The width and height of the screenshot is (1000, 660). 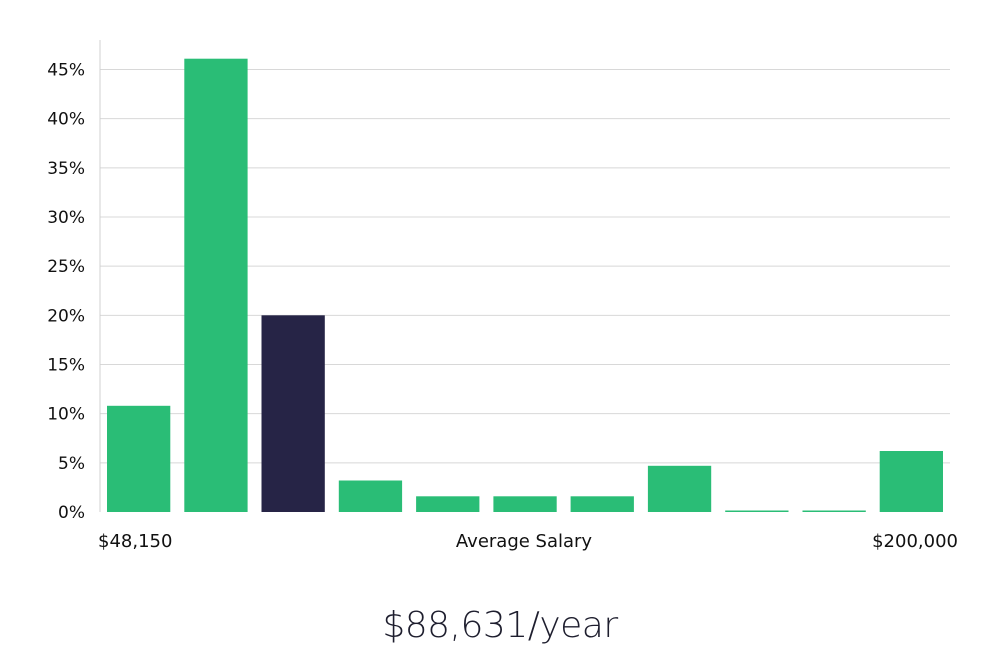 What do you see at coordinates (66, 292) in the screenshot?
I see `y-axis-ticks: 0% 5% 10% 15% 20% 25% 30% 35% 40% 45%` at bounding box center [66, 292].